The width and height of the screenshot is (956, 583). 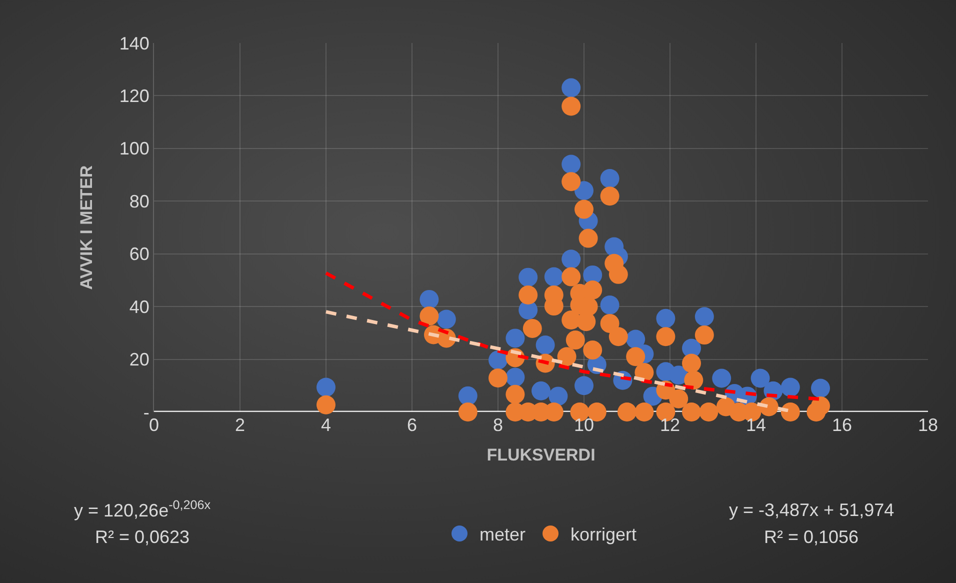 I want to click on y-tick-label: 80, so click(x=139, y=201).